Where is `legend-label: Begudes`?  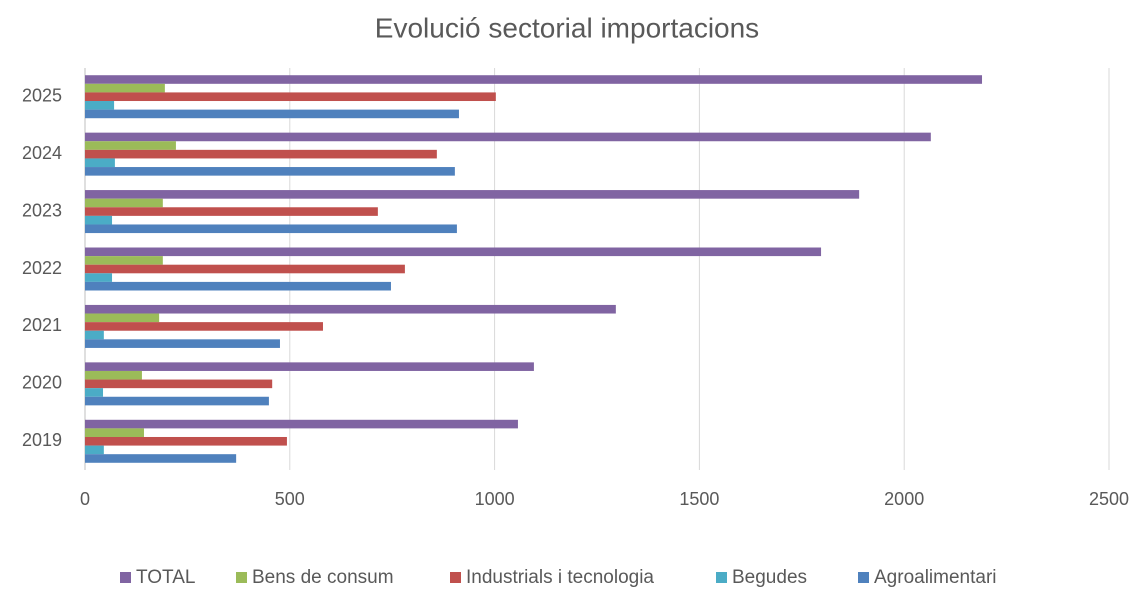
legend-label: Begudes is located at coordinates (769, 577).